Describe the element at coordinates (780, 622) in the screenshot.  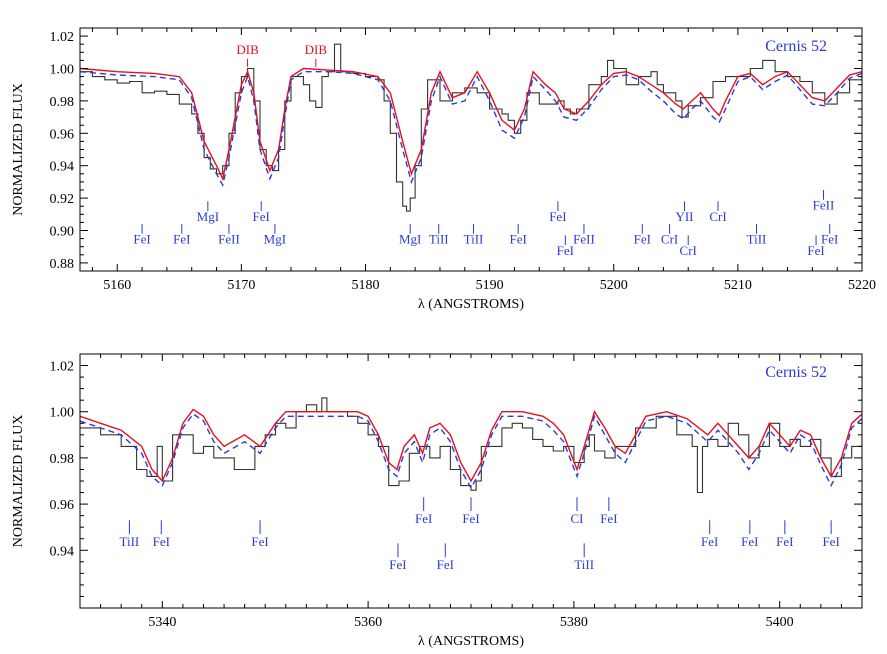
I see `x-tick-label: 5400` at that location.